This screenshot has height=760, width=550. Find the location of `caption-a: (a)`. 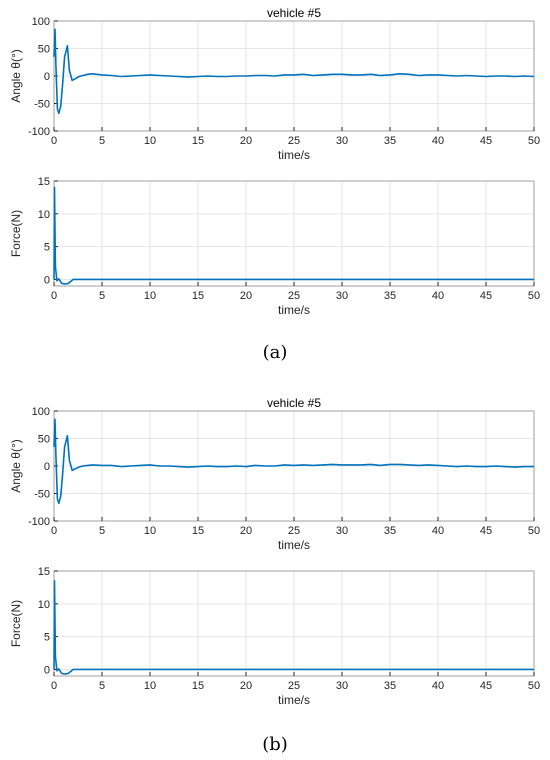

caption-a: (a) is located at coordinates (275, 352).